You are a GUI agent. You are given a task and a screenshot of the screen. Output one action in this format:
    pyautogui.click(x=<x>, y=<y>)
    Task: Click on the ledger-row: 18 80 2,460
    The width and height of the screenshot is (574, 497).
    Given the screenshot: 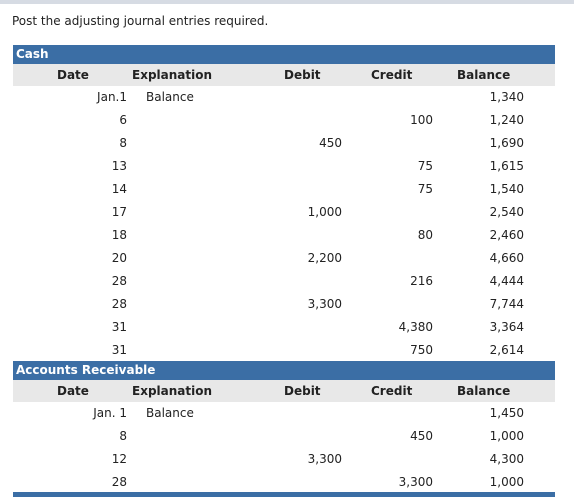 What is the action you would take?
    pyautogui.click(x=284, y=235)
    